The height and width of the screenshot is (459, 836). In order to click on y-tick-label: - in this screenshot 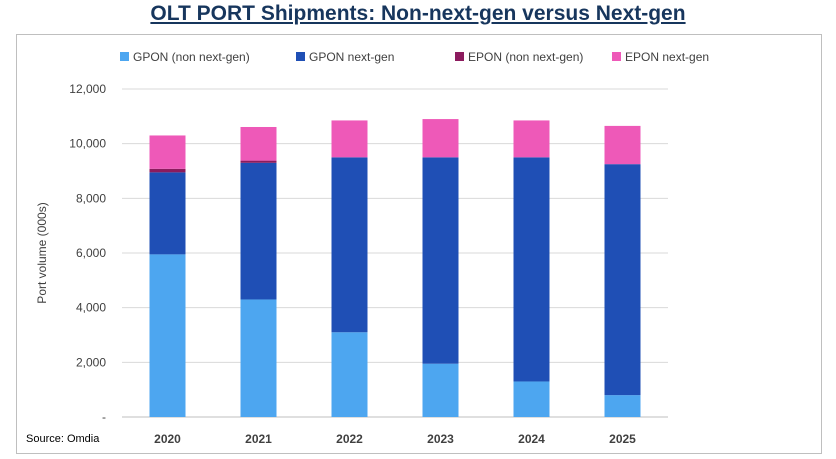, I will do `click(104, 417)`.